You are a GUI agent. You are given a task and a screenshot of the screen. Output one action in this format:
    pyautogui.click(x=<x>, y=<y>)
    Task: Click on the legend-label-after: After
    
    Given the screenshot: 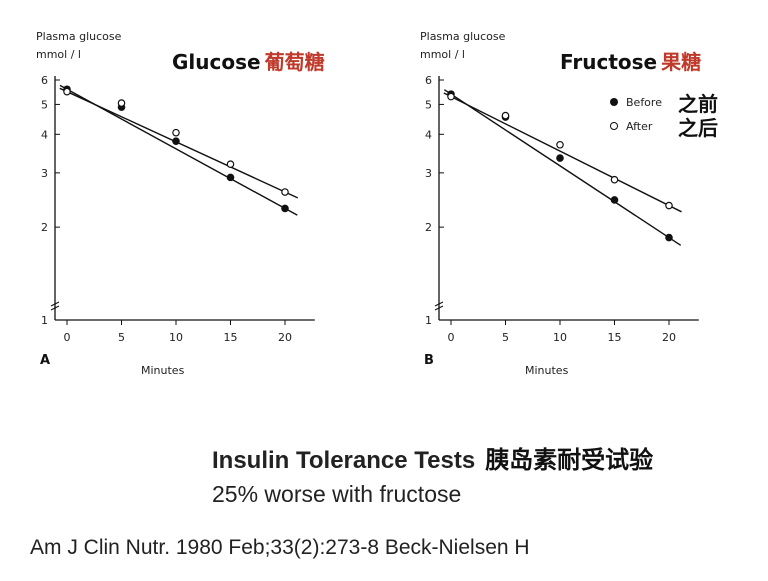 What is the action you would take?
    pyautogui.click(x=639, y=126)
    